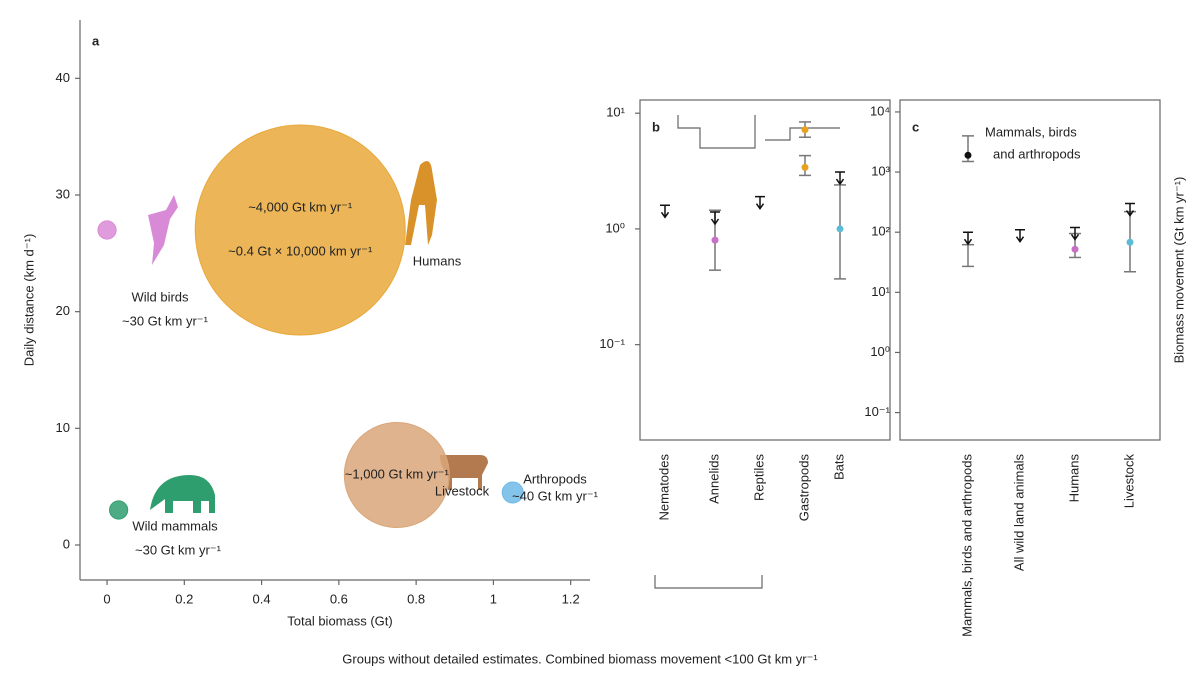  What do you see at coordinates (106, 598) in the screenshot?
I see `x-tick-label: 0` at bounding box center [106, 598].